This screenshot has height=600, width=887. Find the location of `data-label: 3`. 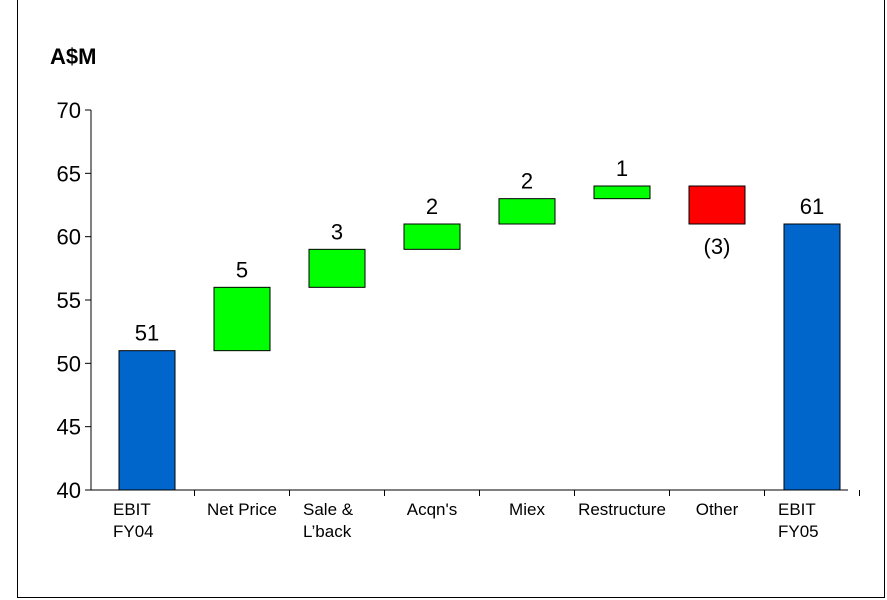

data-label: 3 is located at coordinates (337, 231).